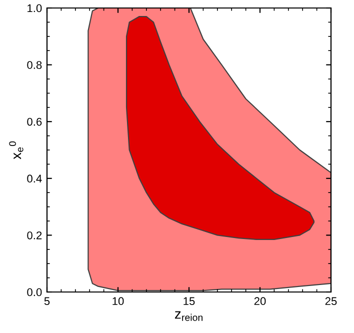 This screenshot has height=333, width=354. What do you see at coordinates (34, 122) in the screenshot?
I see `y-tick-label: 0.6` at bounding box center [34, 122].